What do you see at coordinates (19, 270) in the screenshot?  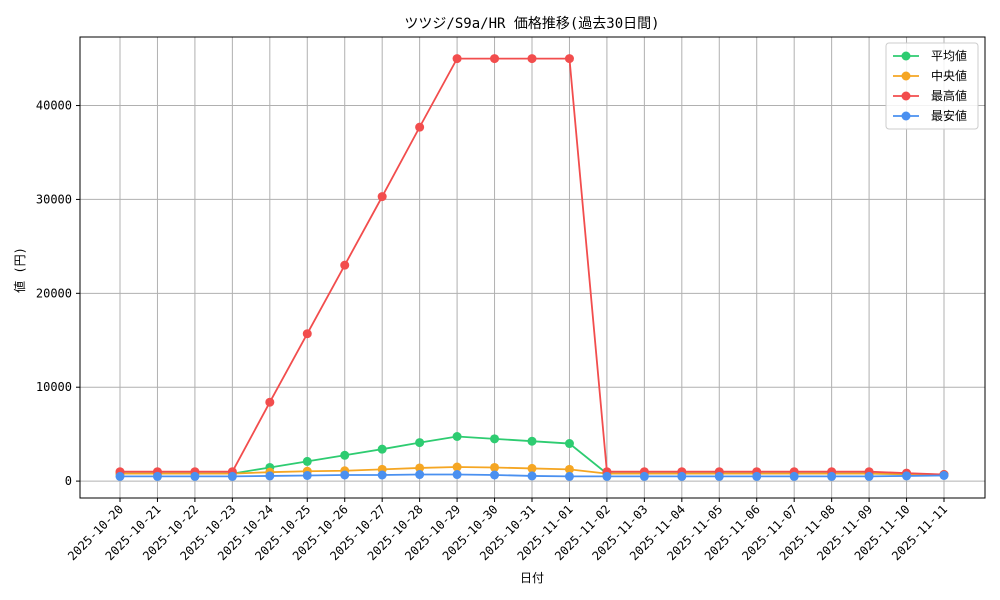 I see `y-axis-title: 値 (円)` at bounding box center [19, 270].